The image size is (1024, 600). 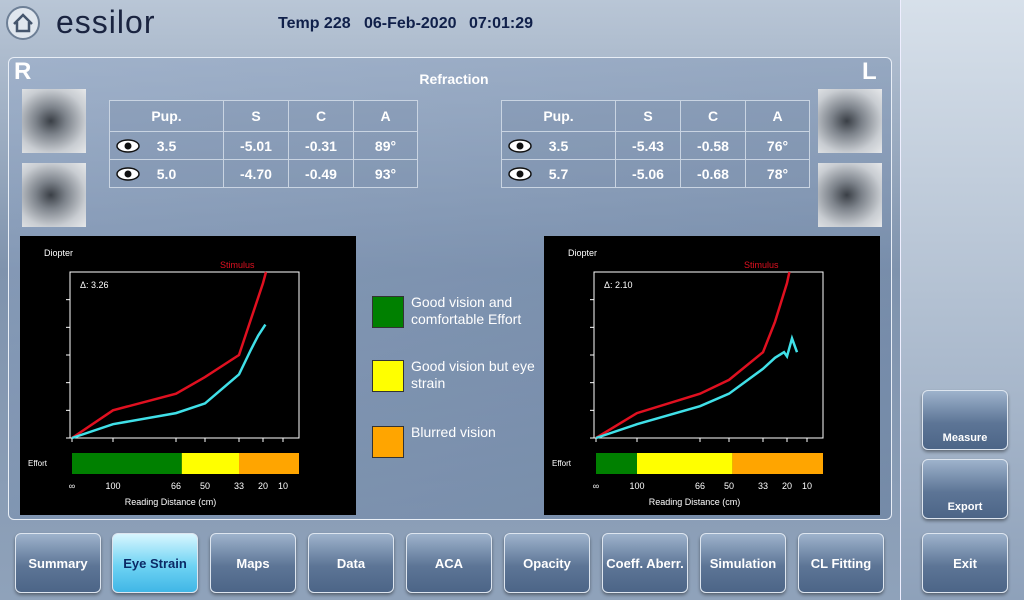 I want to click on cell-value: -0.31, so click(x=321, y=145).